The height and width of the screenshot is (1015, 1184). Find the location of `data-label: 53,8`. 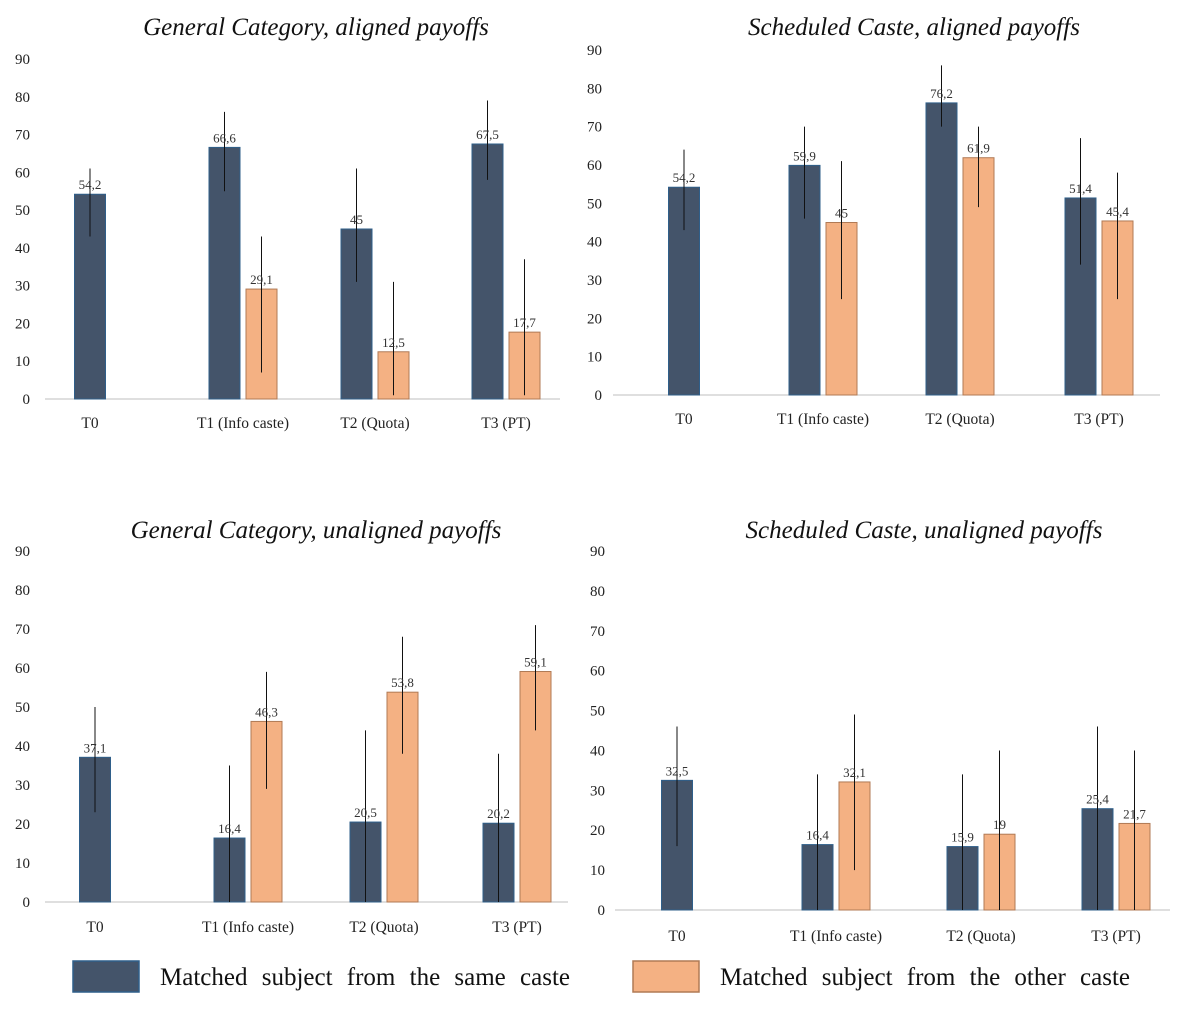

data-label: 53,8 is located at coordinates (402, 682).